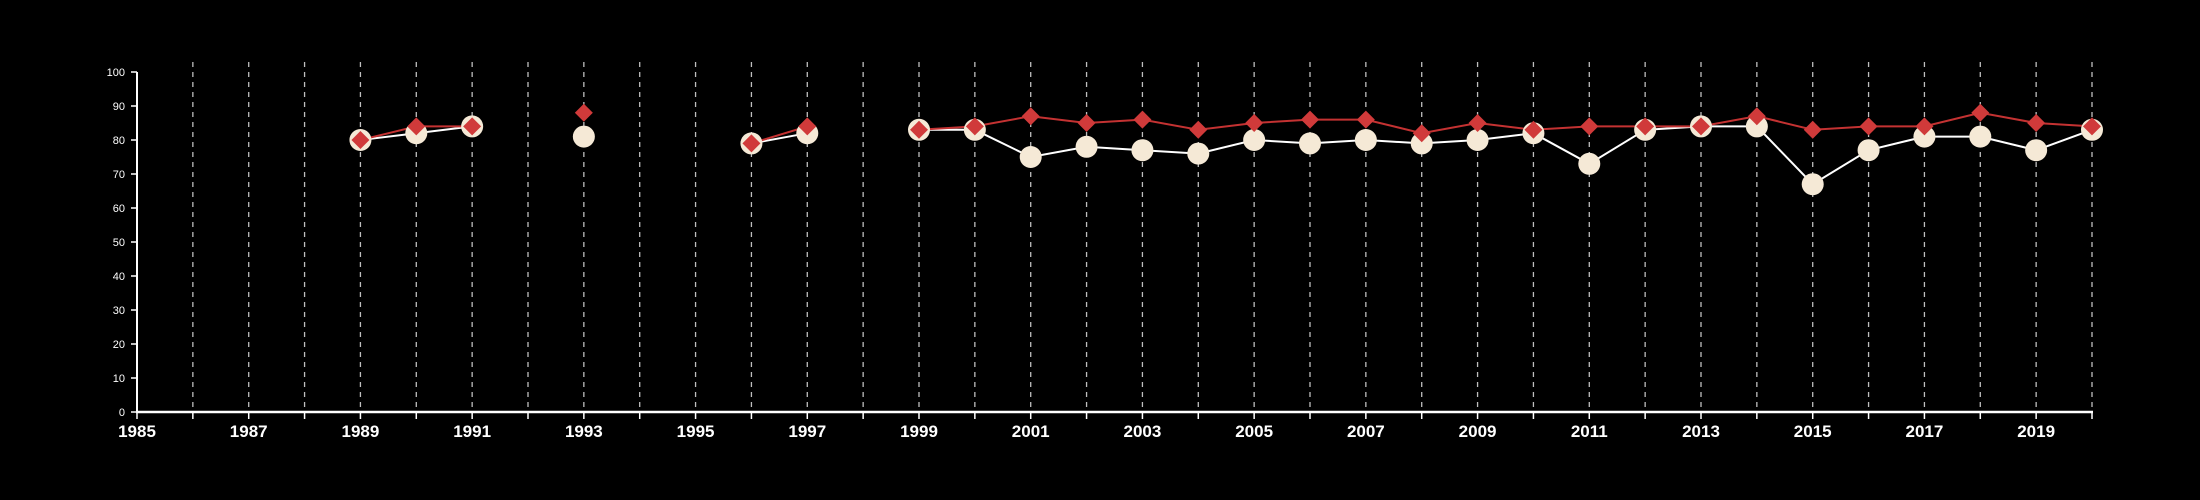  I want to click on y-tick-label: 60, so click(119, 209).